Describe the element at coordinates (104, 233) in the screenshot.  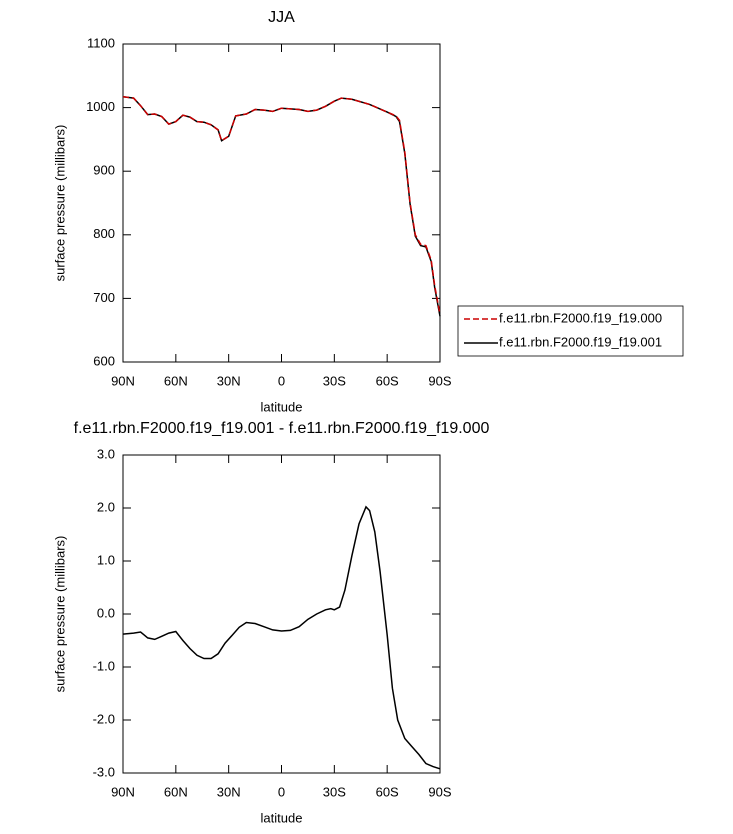
I see `y-tick-label: 800` at that location.